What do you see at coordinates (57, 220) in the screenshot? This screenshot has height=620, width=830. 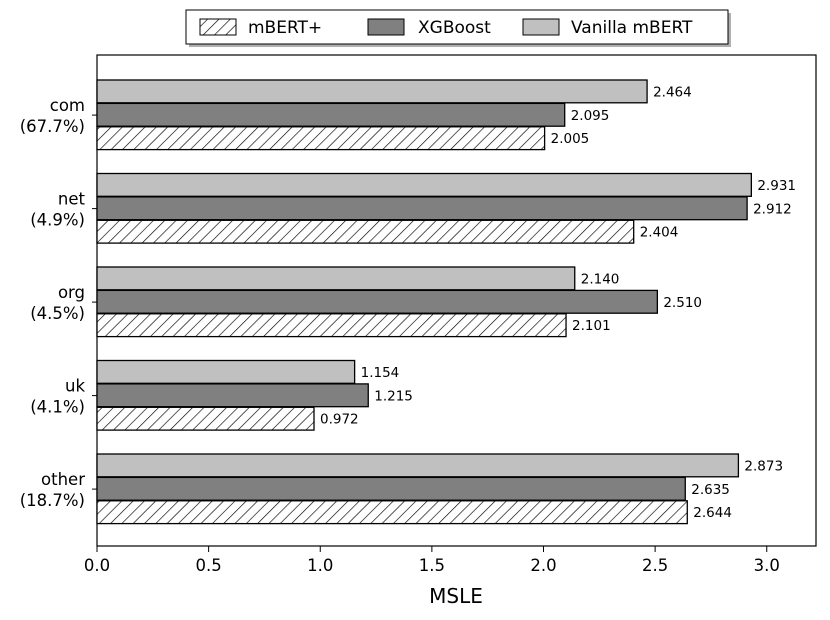 I see `y-tick-share-net: (4.9%)` at bounding box center [57, 220].